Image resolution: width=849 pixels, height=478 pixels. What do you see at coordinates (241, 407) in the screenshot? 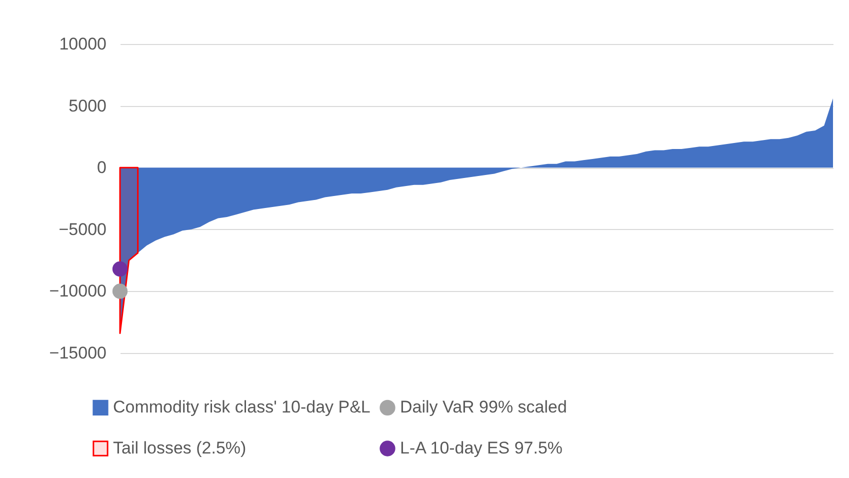
I see `legend-label: Commodity risk class' 10-day P&L` at bounding box center [241, 407].